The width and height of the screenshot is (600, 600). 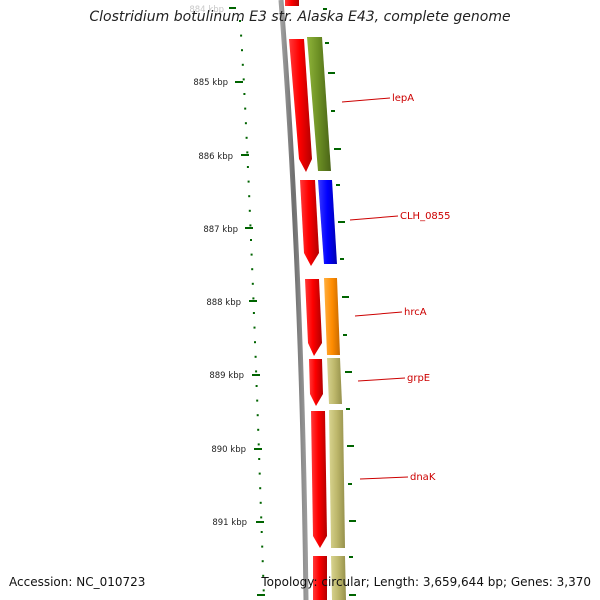 I want to click on gene-dnaK, so click(x=337, y=479).